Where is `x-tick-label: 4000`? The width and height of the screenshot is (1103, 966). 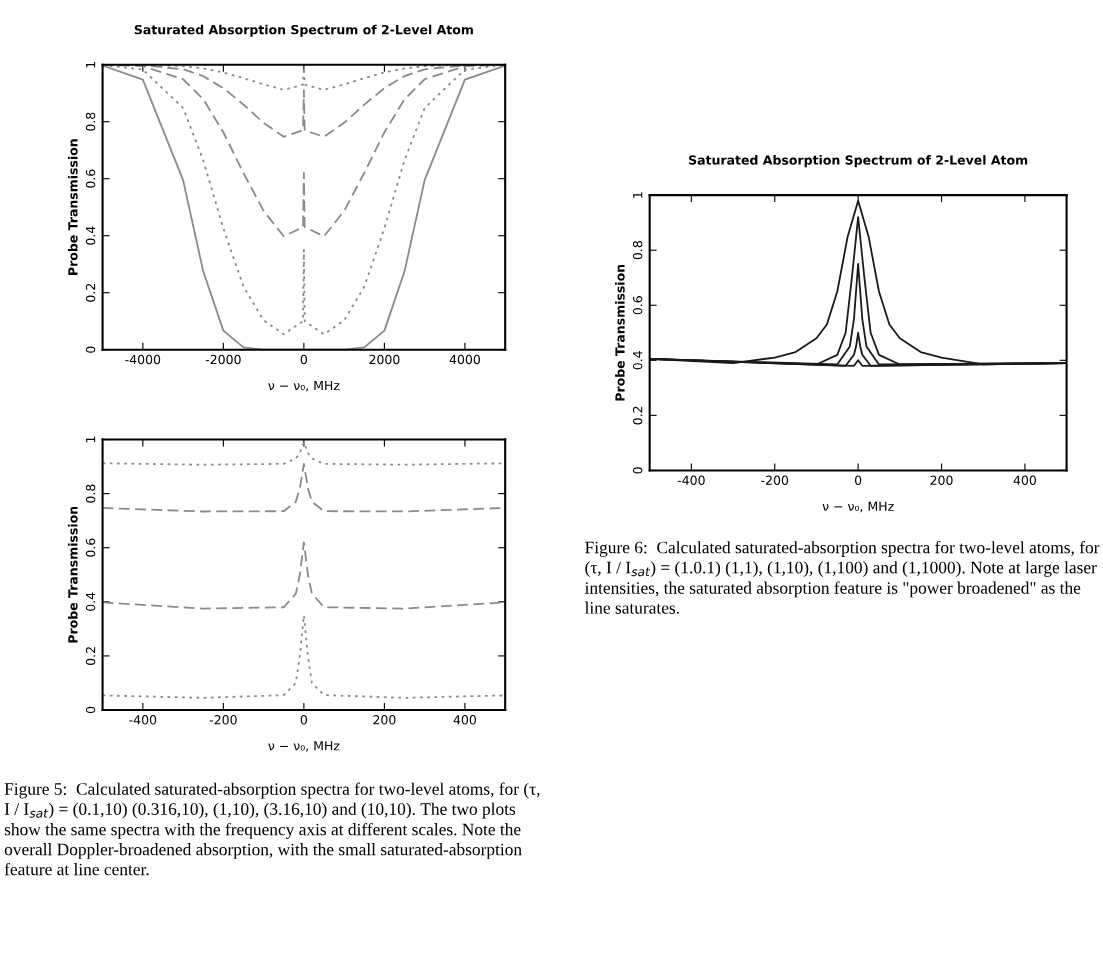
x-tick-label: 4000 is located at coordinates (464, 359).